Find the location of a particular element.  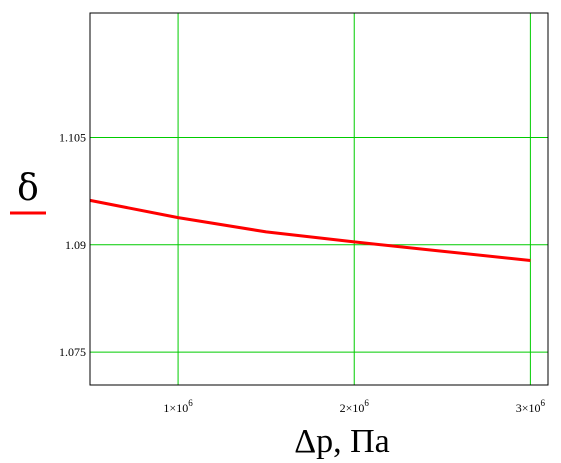

y-tick-label: 1.09 is located at coordinates (75, 245).